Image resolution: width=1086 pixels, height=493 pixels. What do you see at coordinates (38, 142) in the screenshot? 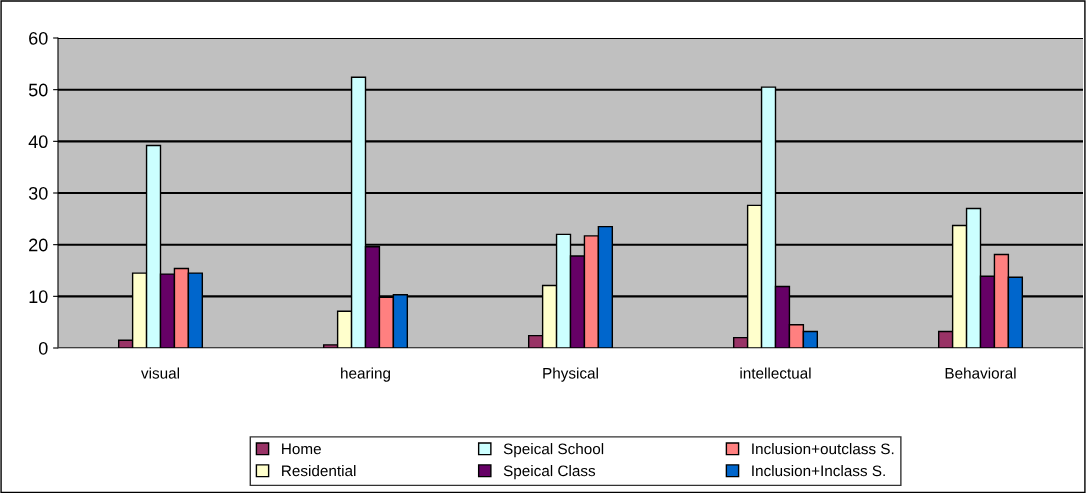
I see `y-tick-label: 40` at bounding box center [38, 142].